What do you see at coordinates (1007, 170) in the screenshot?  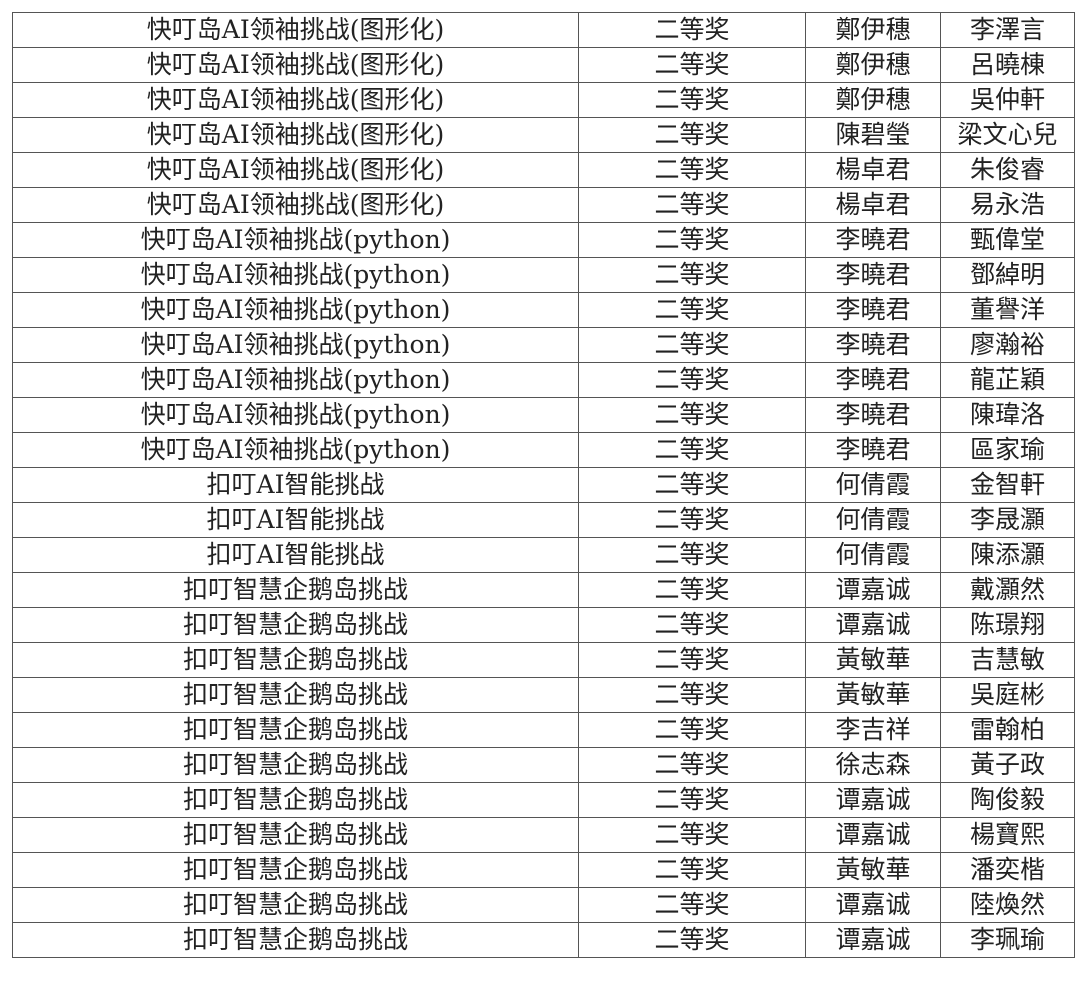 I see `student-cell: 朱俊睿` at bounding box center [1007, 170].